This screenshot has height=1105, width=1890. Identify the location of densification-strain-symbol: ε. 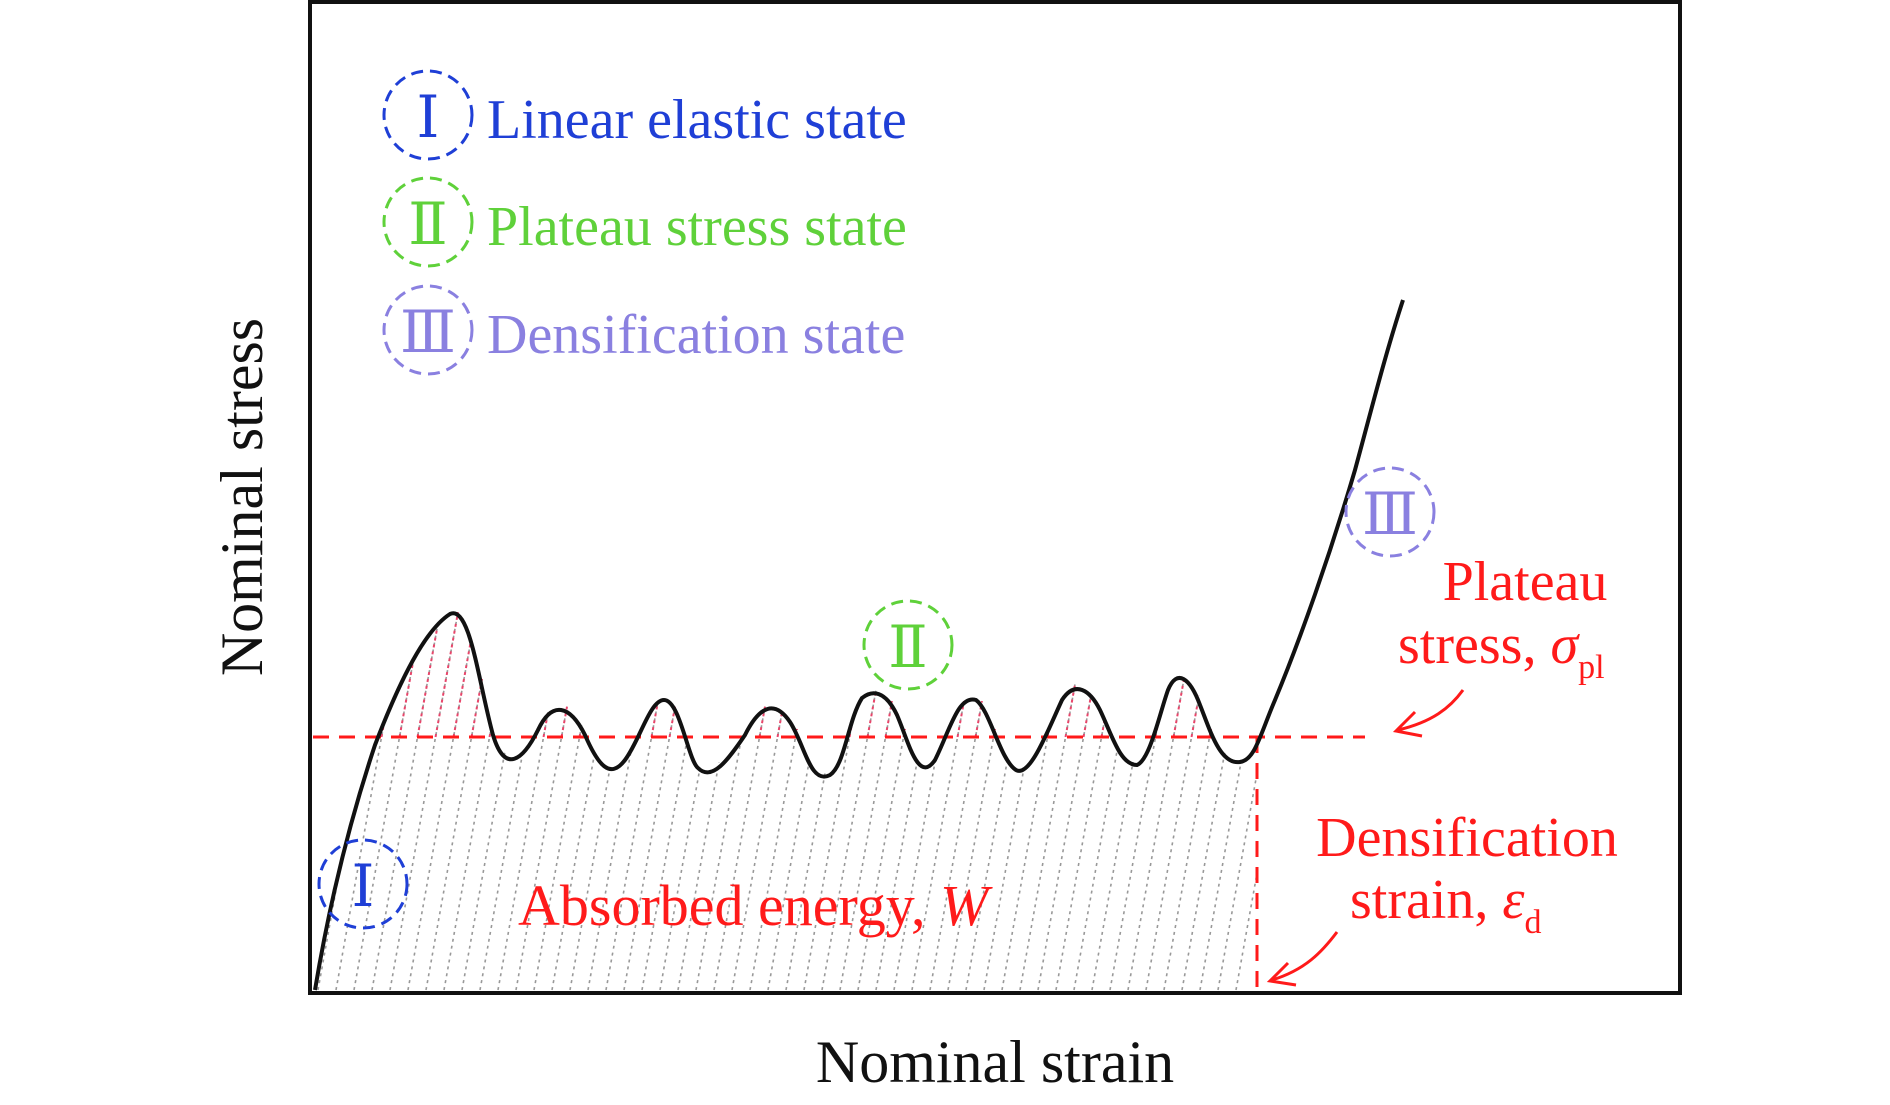
(1513, 900).